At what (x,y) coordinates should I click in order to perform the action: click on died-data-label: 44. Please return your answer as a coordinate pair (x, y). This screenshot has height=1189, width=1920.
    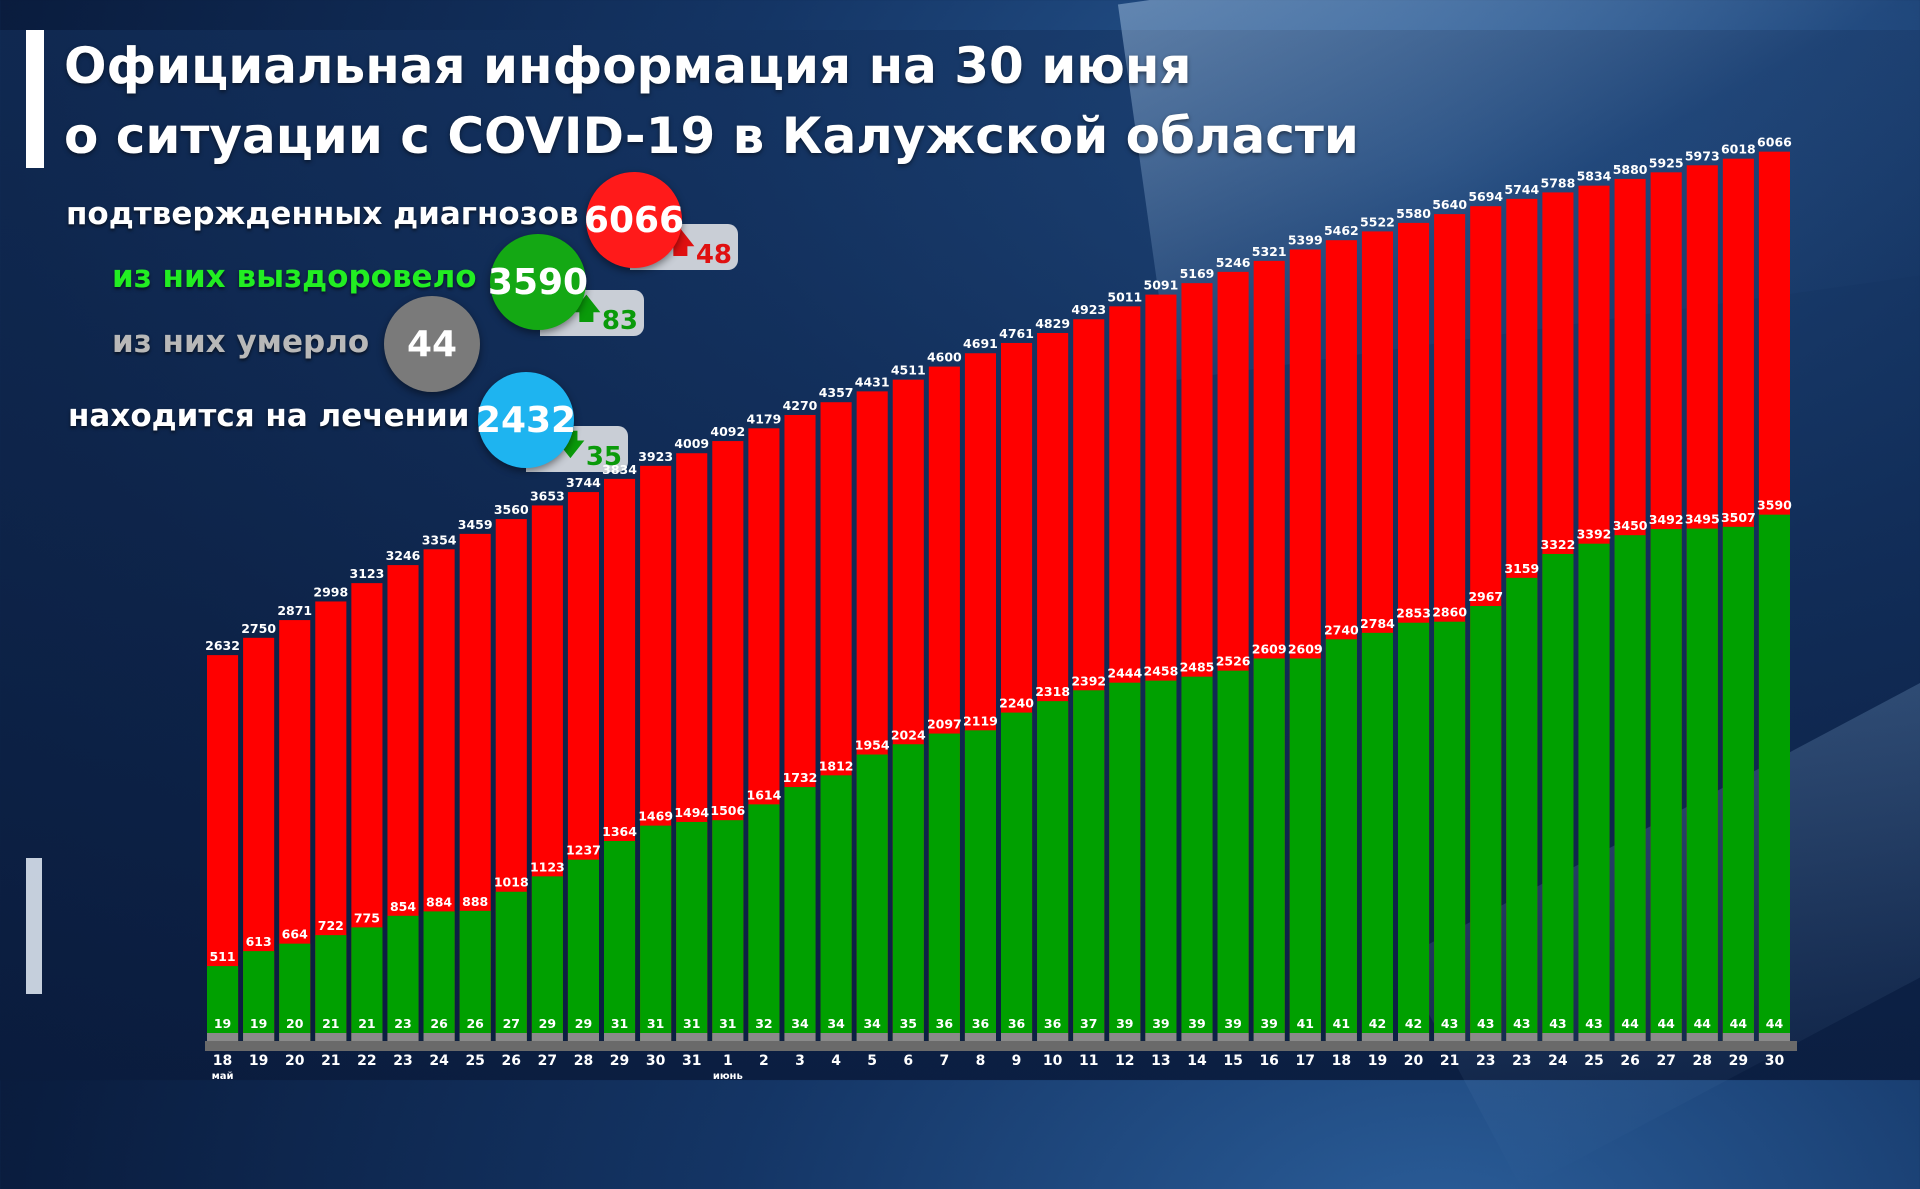
    Looking at the image, I should click on (1775, 1023).